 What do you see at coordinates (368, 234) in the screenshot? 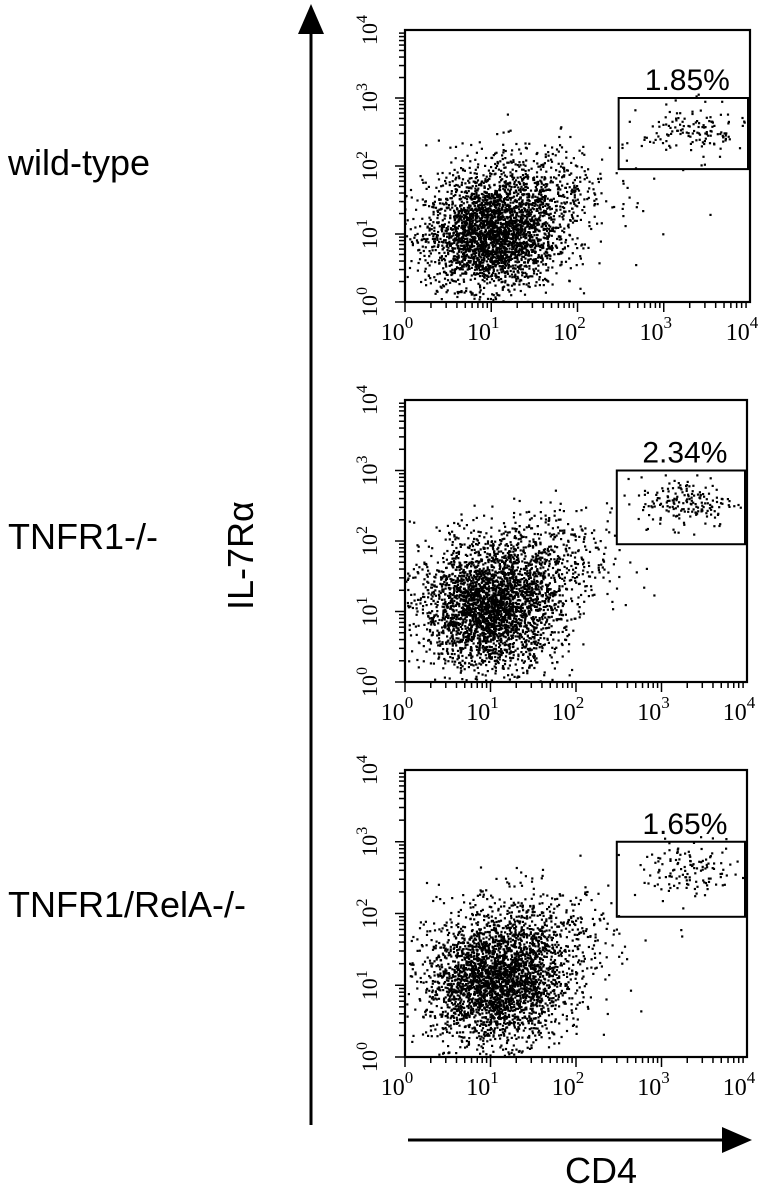
I see `y-tick-label: 101` at bounding box center [368, 234].